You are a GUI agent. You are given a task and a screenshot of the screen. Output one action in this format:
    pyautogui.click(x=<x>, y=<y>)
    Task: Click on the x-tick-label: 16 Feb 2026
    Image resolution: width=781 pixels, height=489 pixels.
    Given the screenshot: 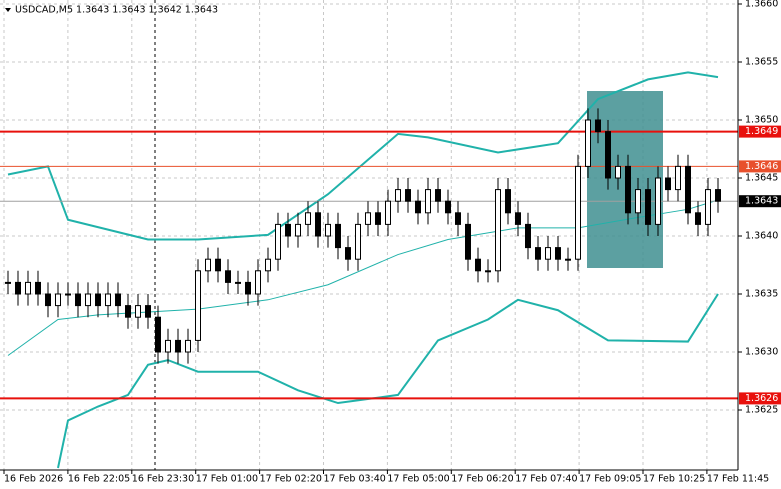 What is the action you would take?
    pyautogui.click(x=33, y=479)
    